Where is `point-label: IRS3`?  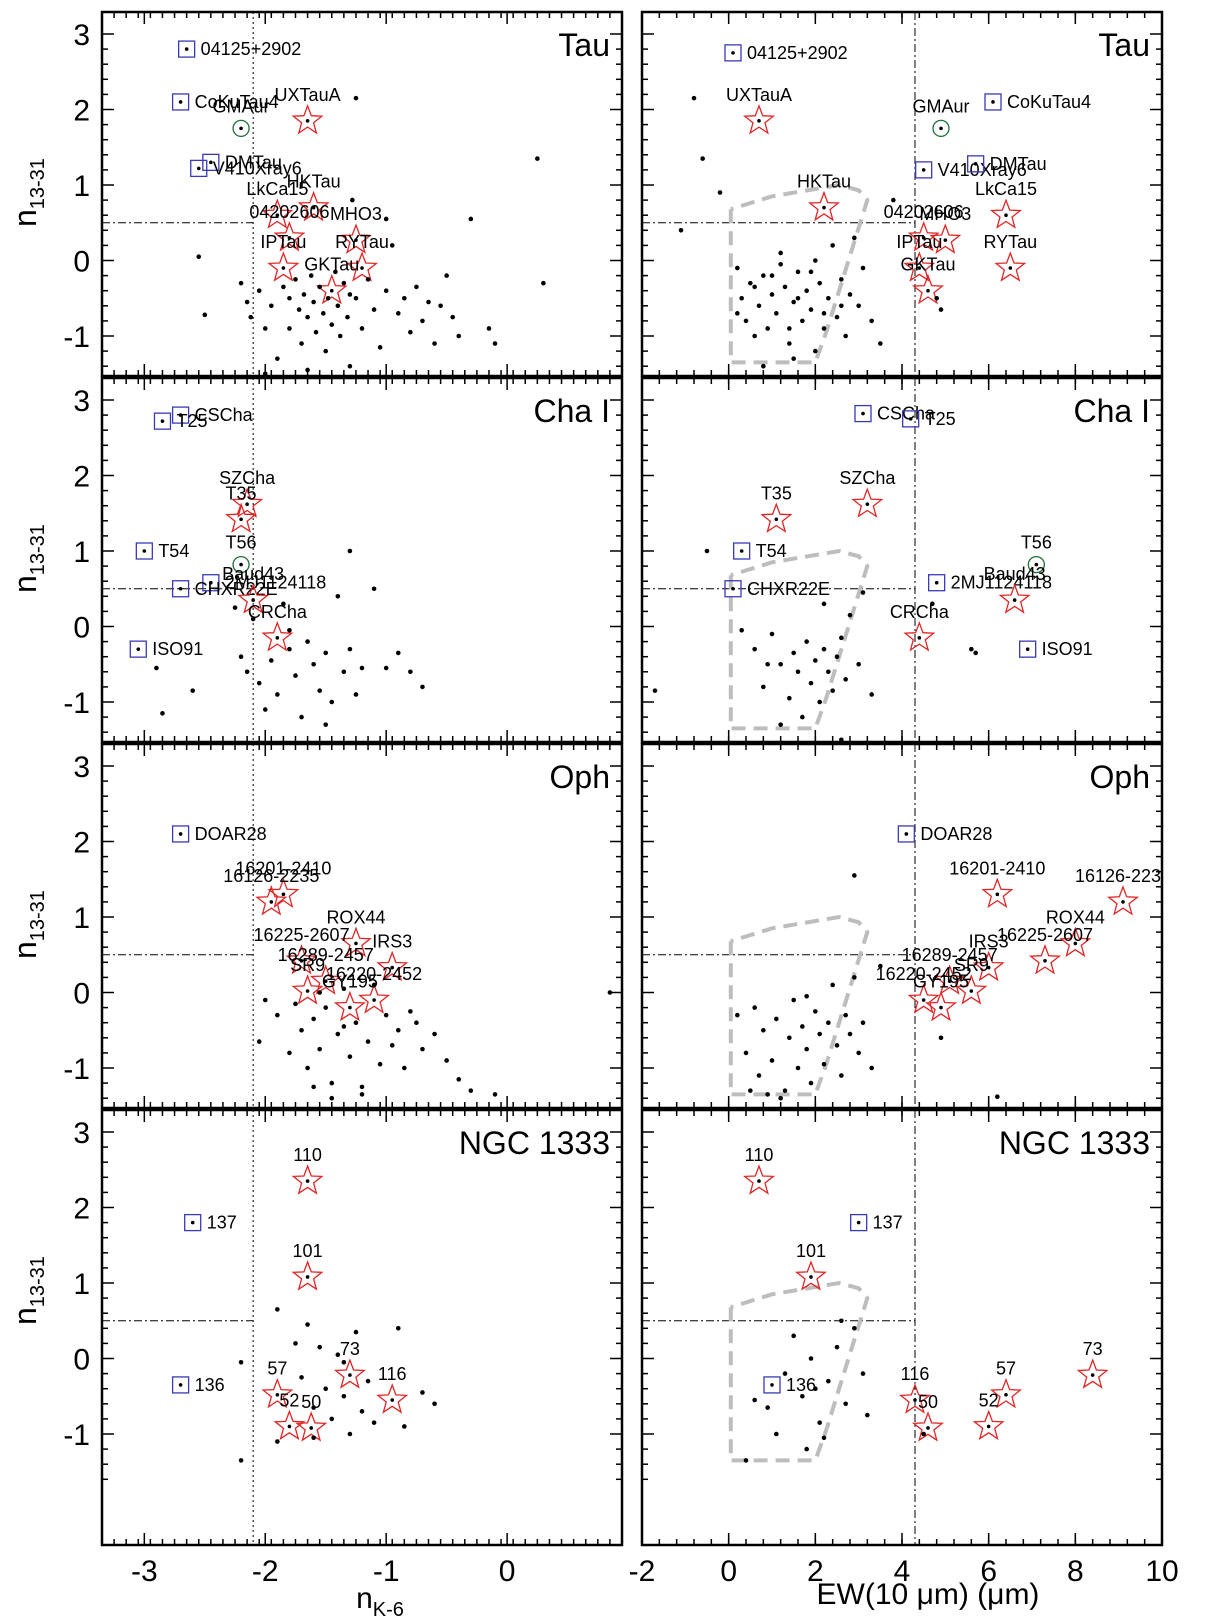
point-label: IRS3 is located at coordinates (989, 942).